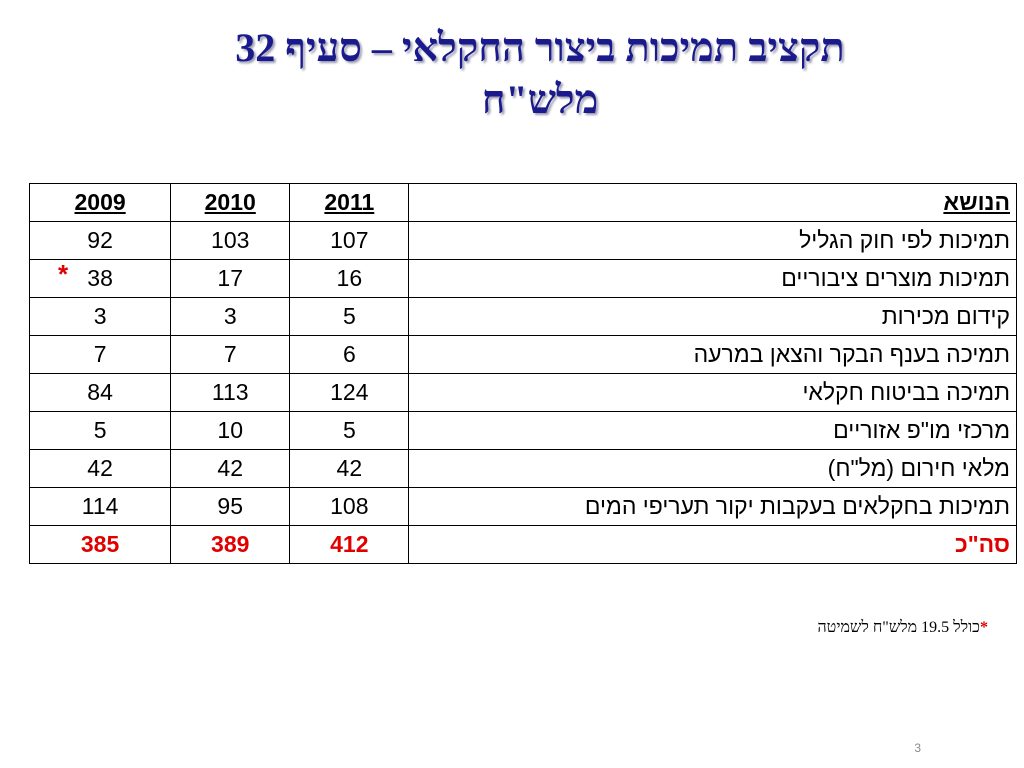 Image resolution: width=1024 pixels, height=768 pixels. I want to click on table-row: תמיכות מוצרים ציבוריים 16 17 38 *, so click(522, 278).